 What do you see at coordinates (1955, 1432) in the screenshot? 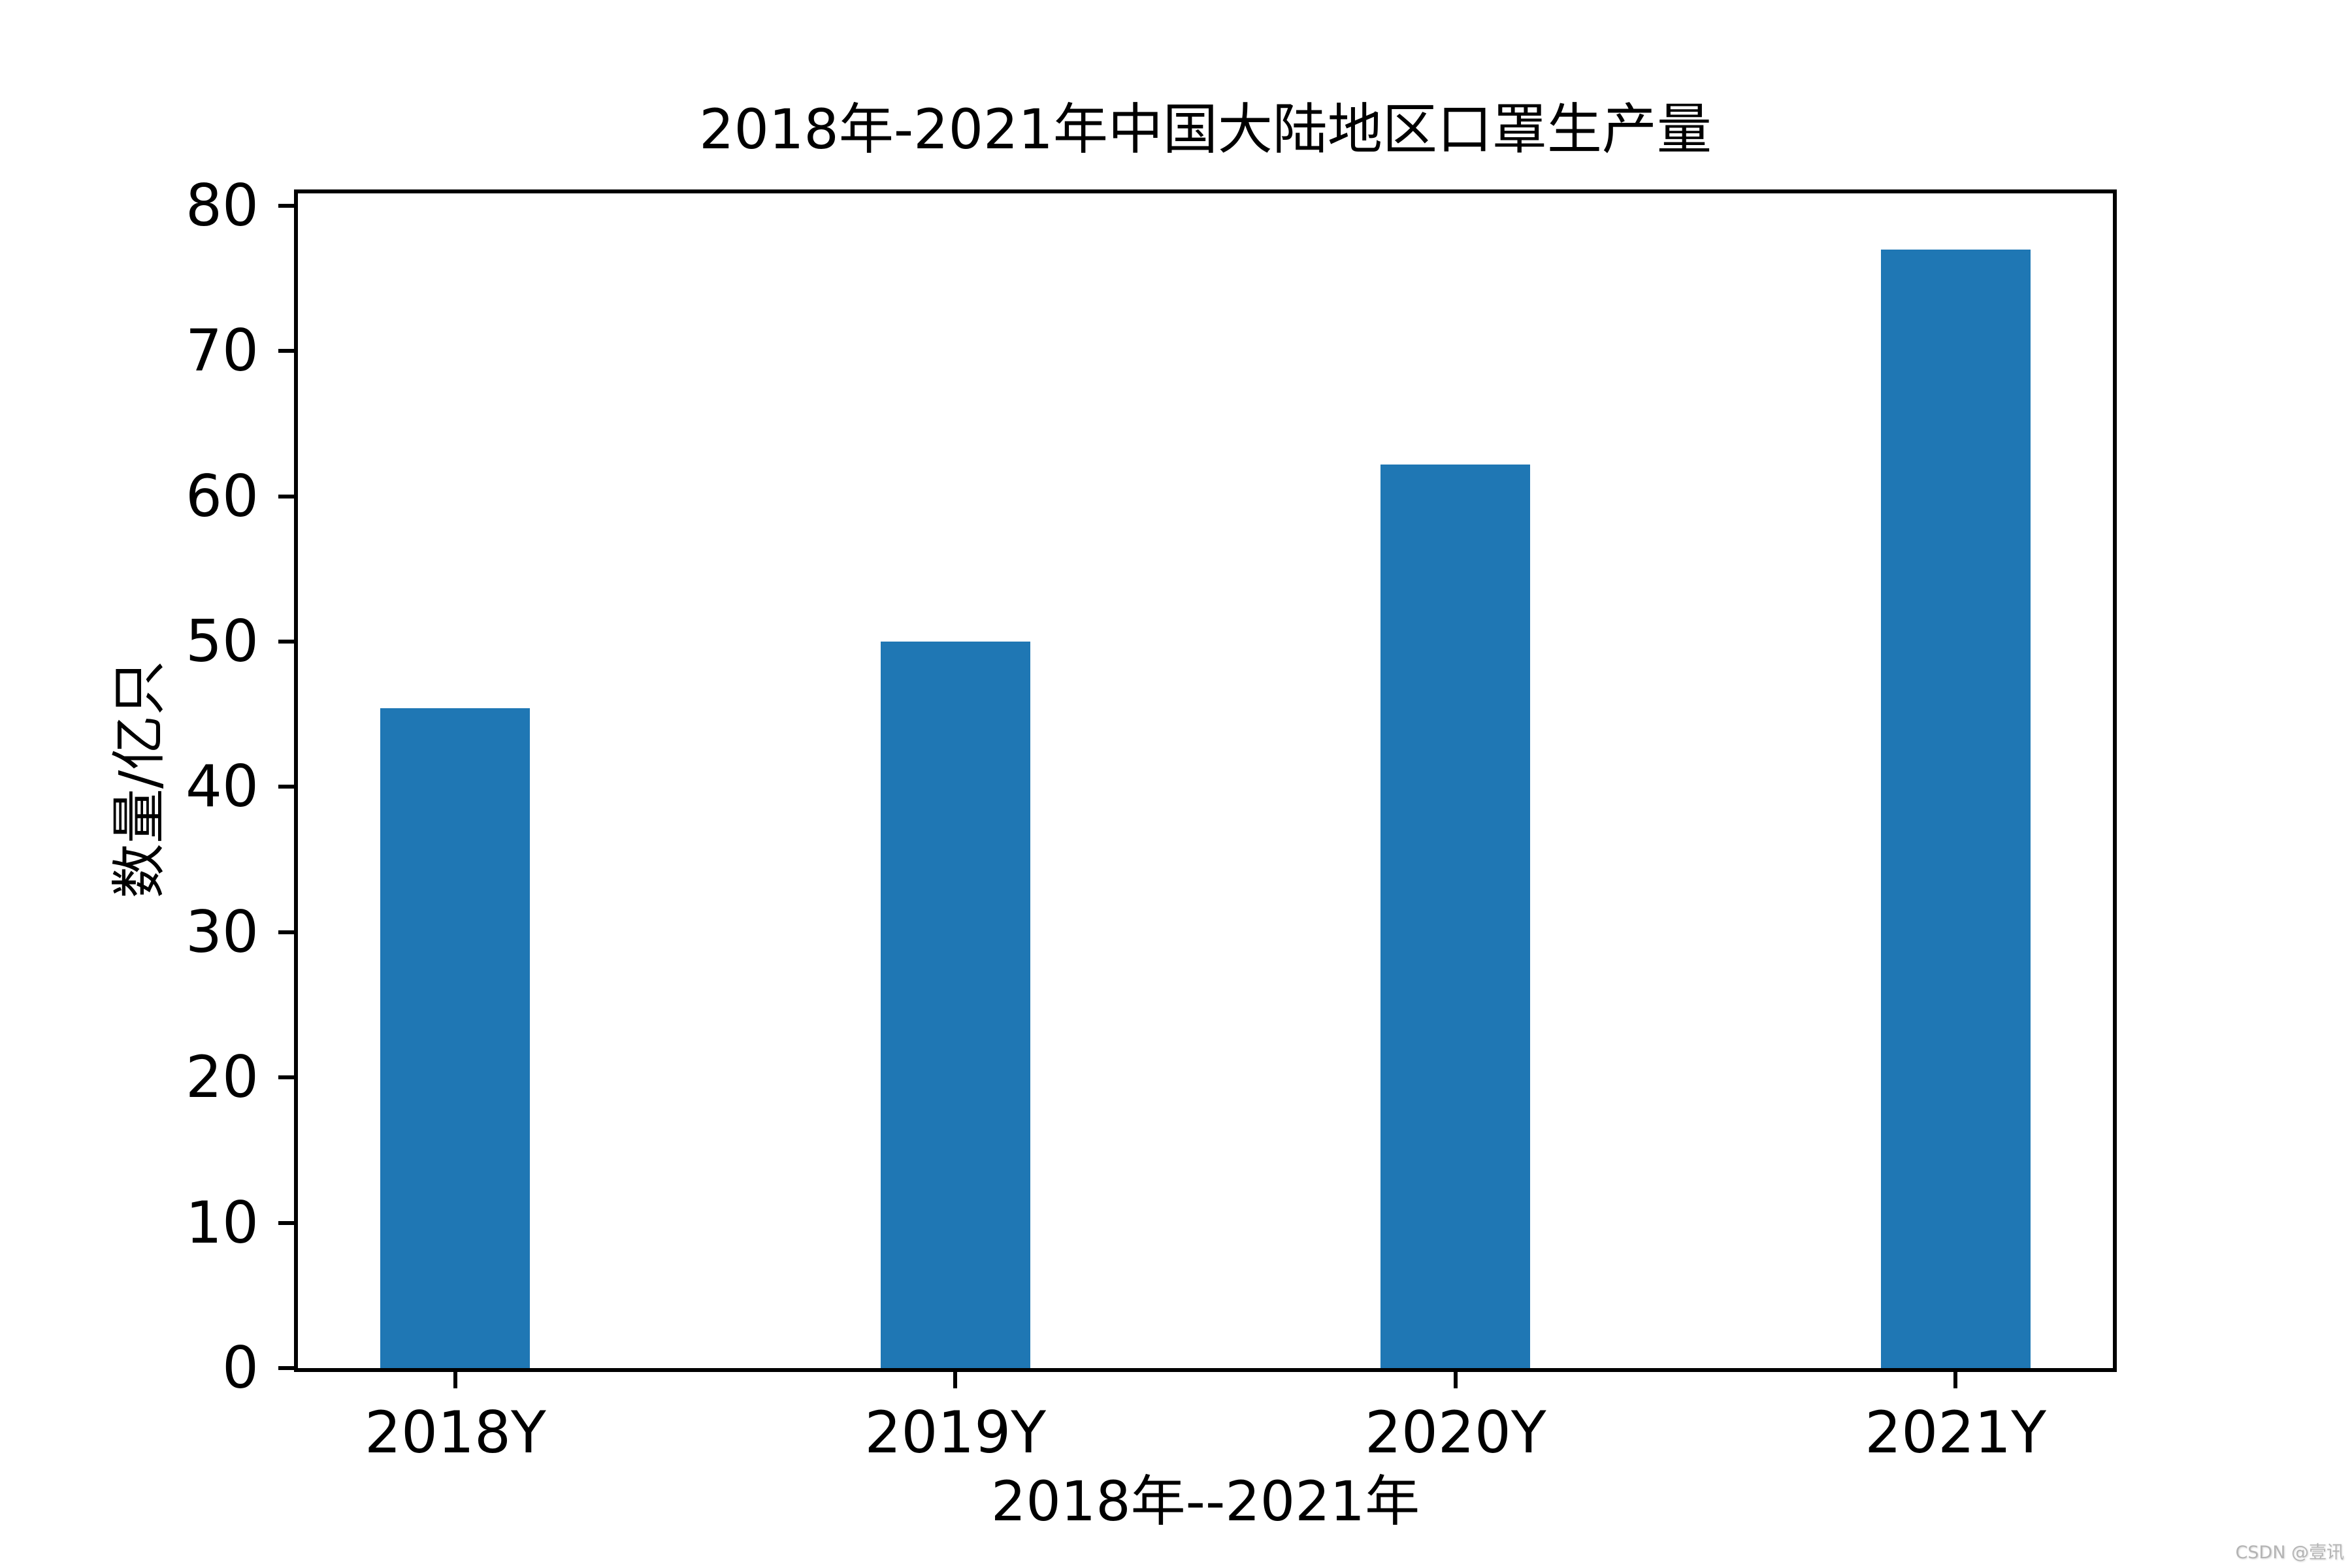
I see `x-tick-label-2021Y: 2021Y` at bounding box center [1955, 1432].